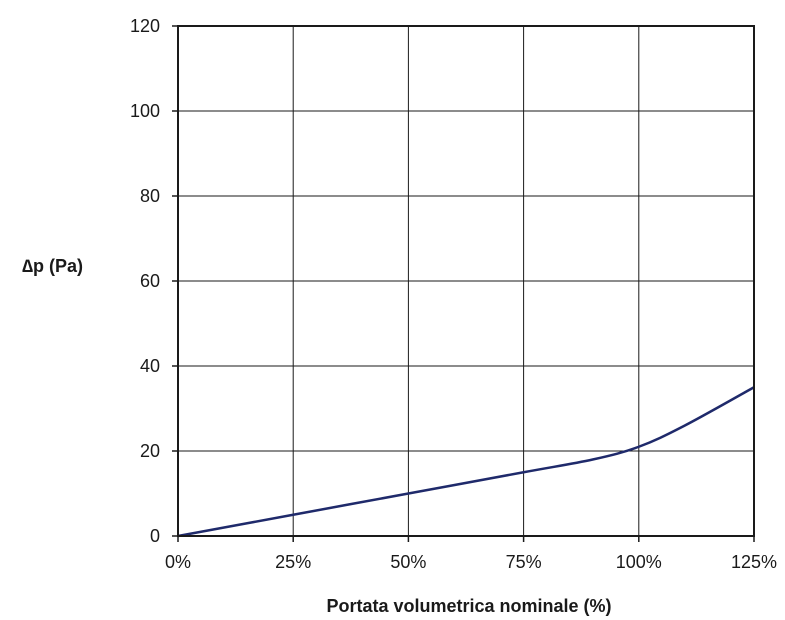 The width and height of the screenshot is (785, 620). Describe the element at coordinates (408, 562) in the screenshot. I see `x-tick-label-2: 50%` at that location.